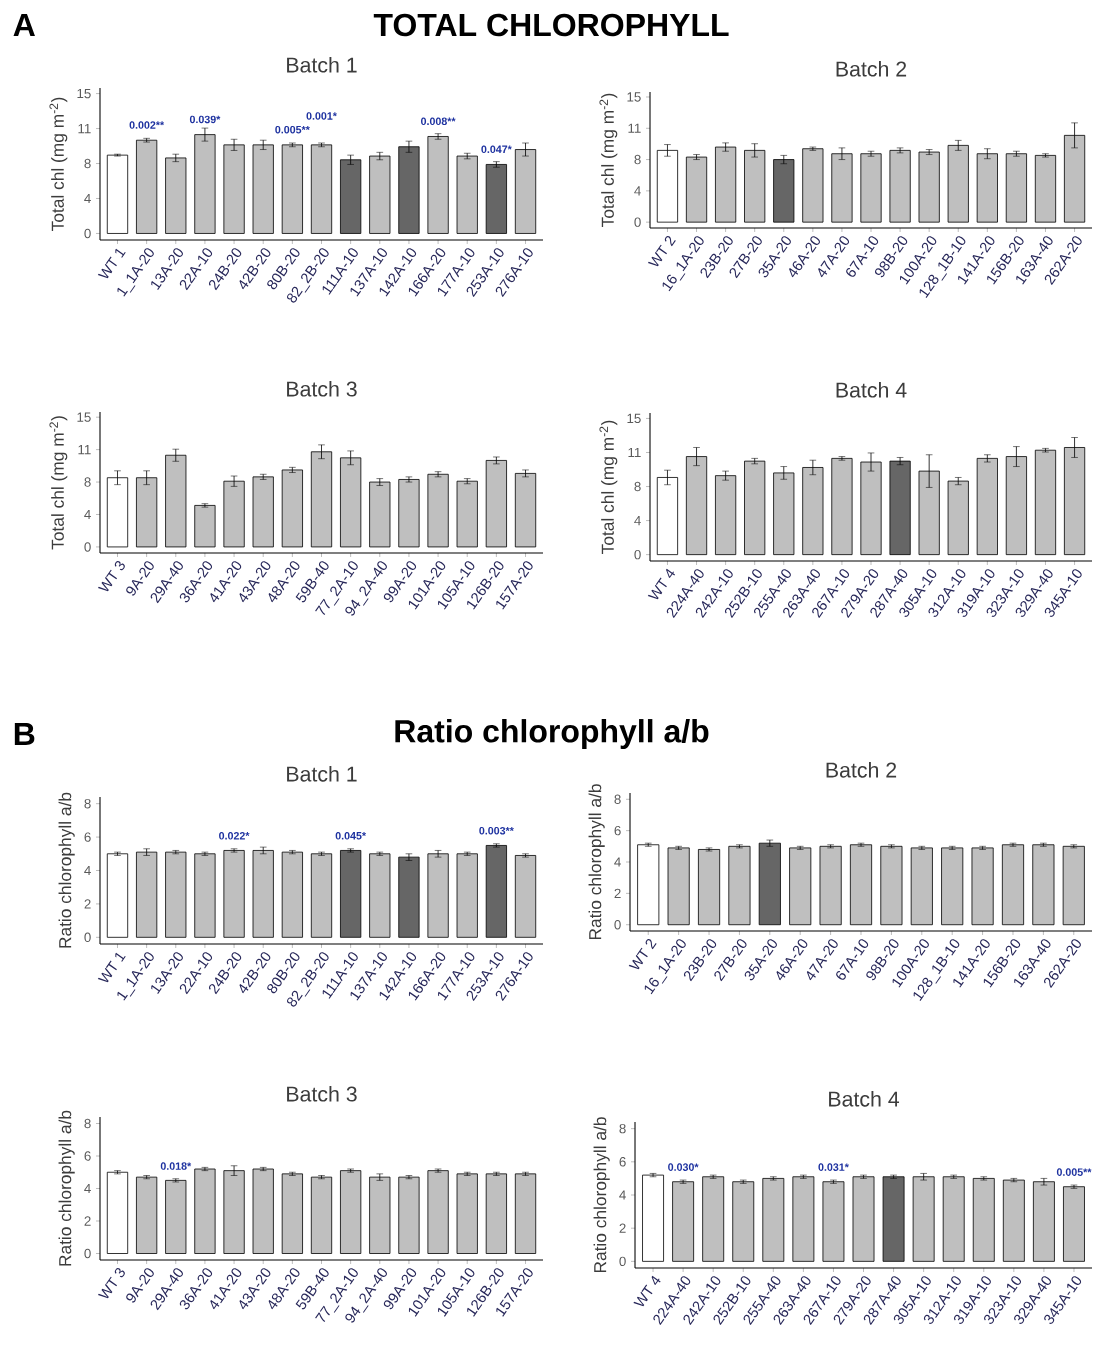 The height and width of the screenshot is (1367, 1103). I want to click on chart-title: Batch 1, so click(322, 64).